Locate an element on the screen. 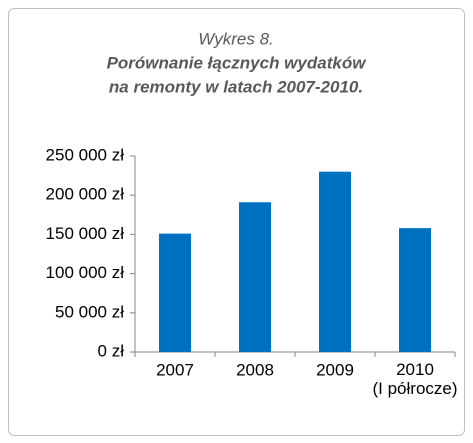 The image size is (473, 443). y-tick-label: 250 000 zł is located at coordinates (85, 154).